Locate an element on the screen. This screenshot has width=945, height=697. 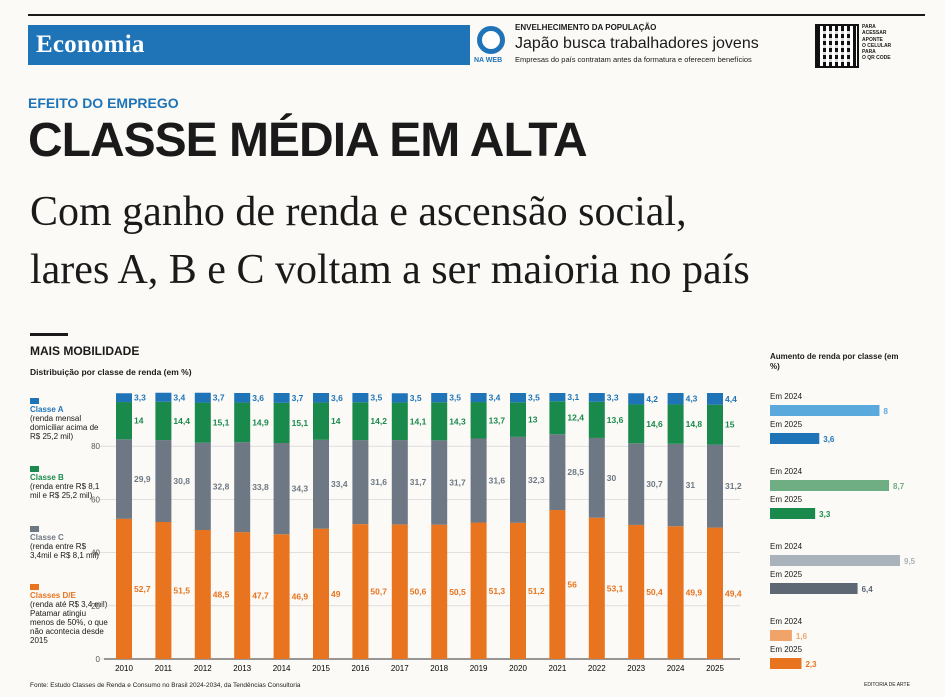
top-rule is located at coordinates (476, 15).